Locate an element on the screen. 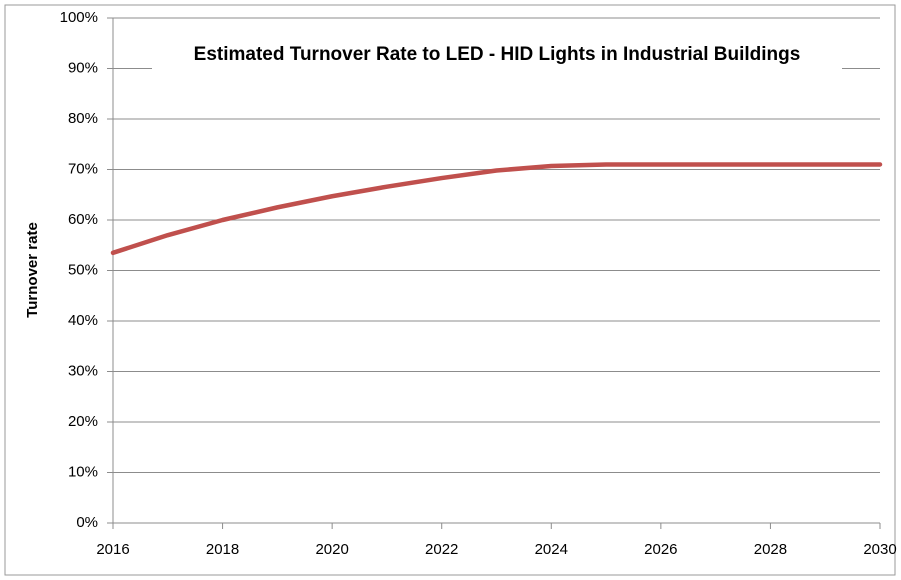  x-tick-label: 2024 is located at coordinates (551, 549).